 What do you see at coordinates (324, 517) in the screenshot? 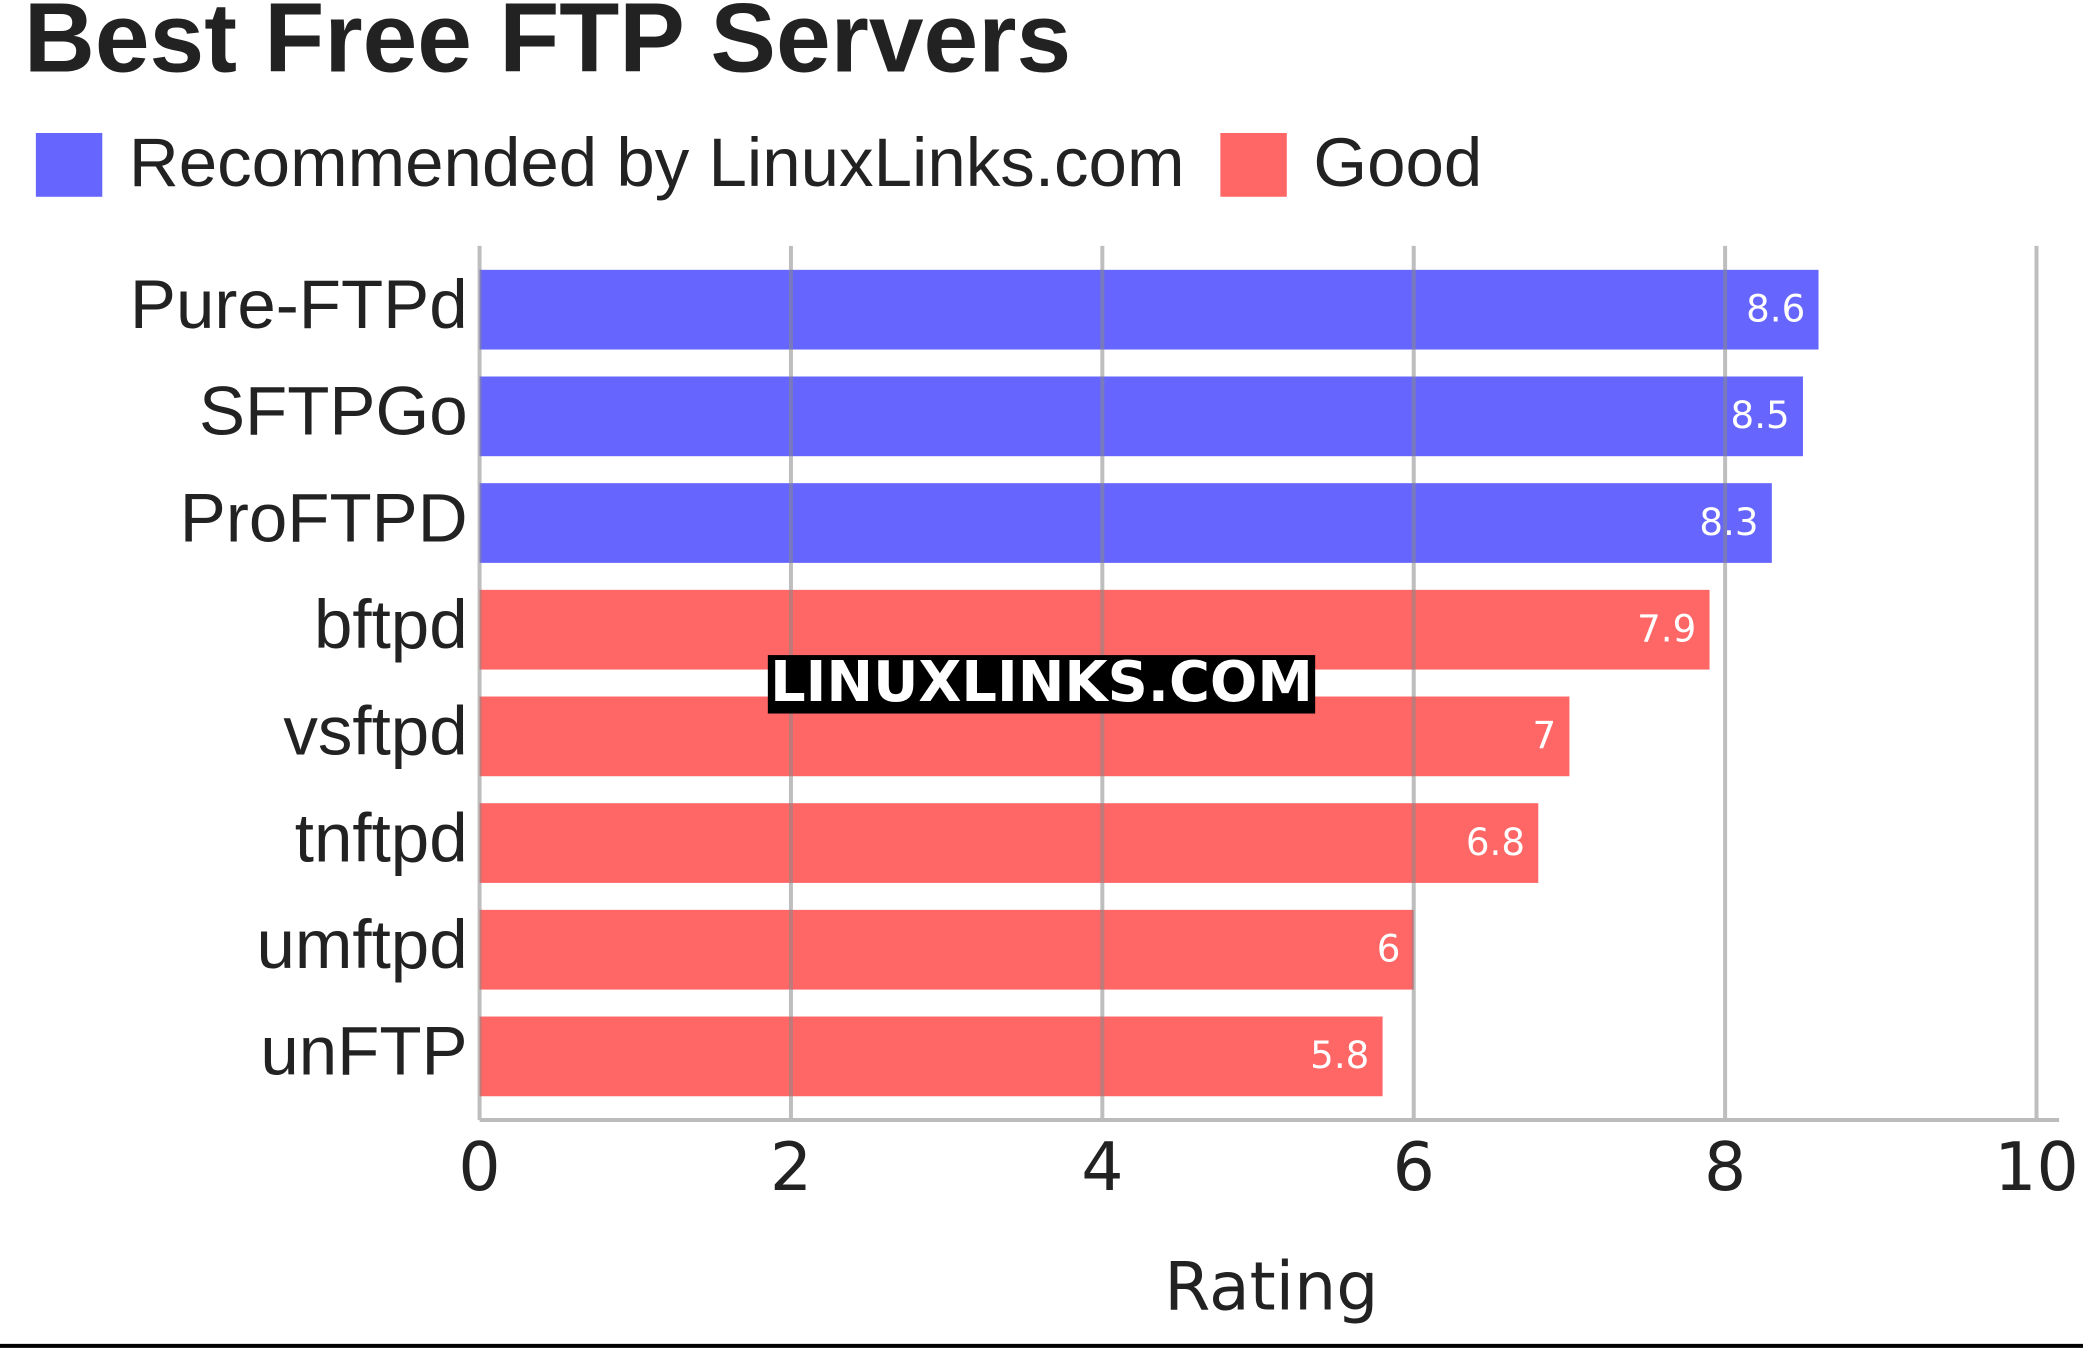
I see `y-tick-label: ProFTPD` at bounding box center [324, 517].